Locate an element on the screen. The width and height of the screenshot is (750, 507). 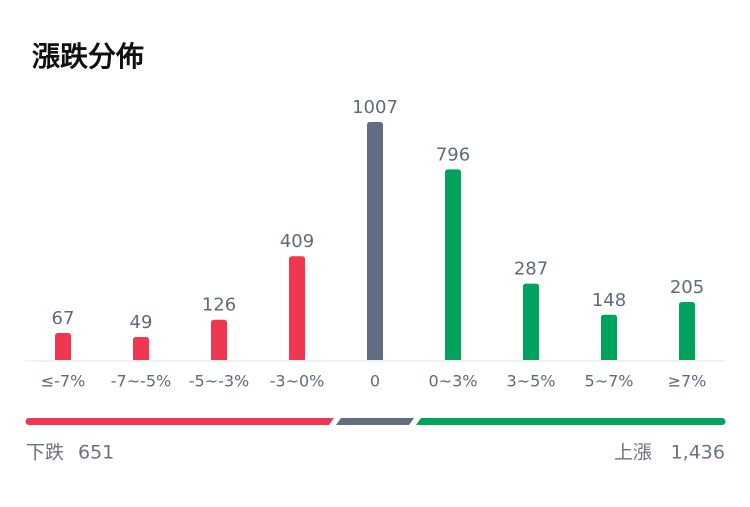
value-label: 796 is located at coordinates (453, 154).